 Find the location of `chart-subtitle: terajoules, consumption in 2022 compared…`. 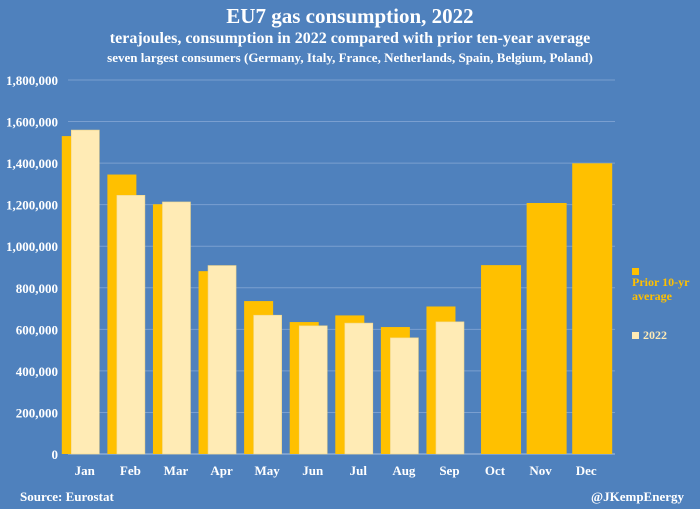

chart-subtitle: terajoules, consumption in 2022 compared… is located at coordinates (350, 38).